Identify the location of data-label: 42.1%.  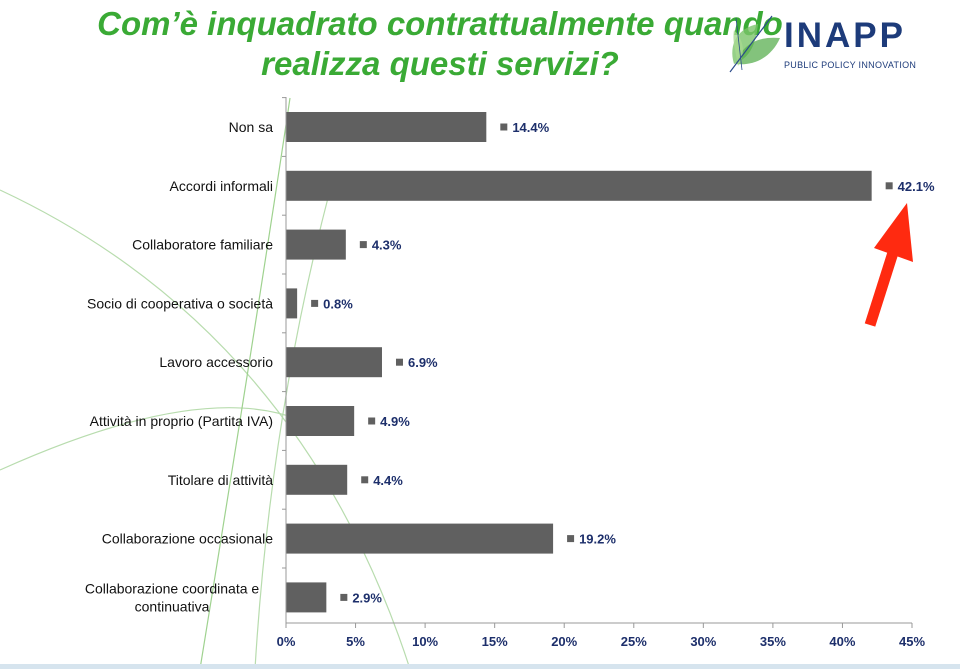
(916, 186).